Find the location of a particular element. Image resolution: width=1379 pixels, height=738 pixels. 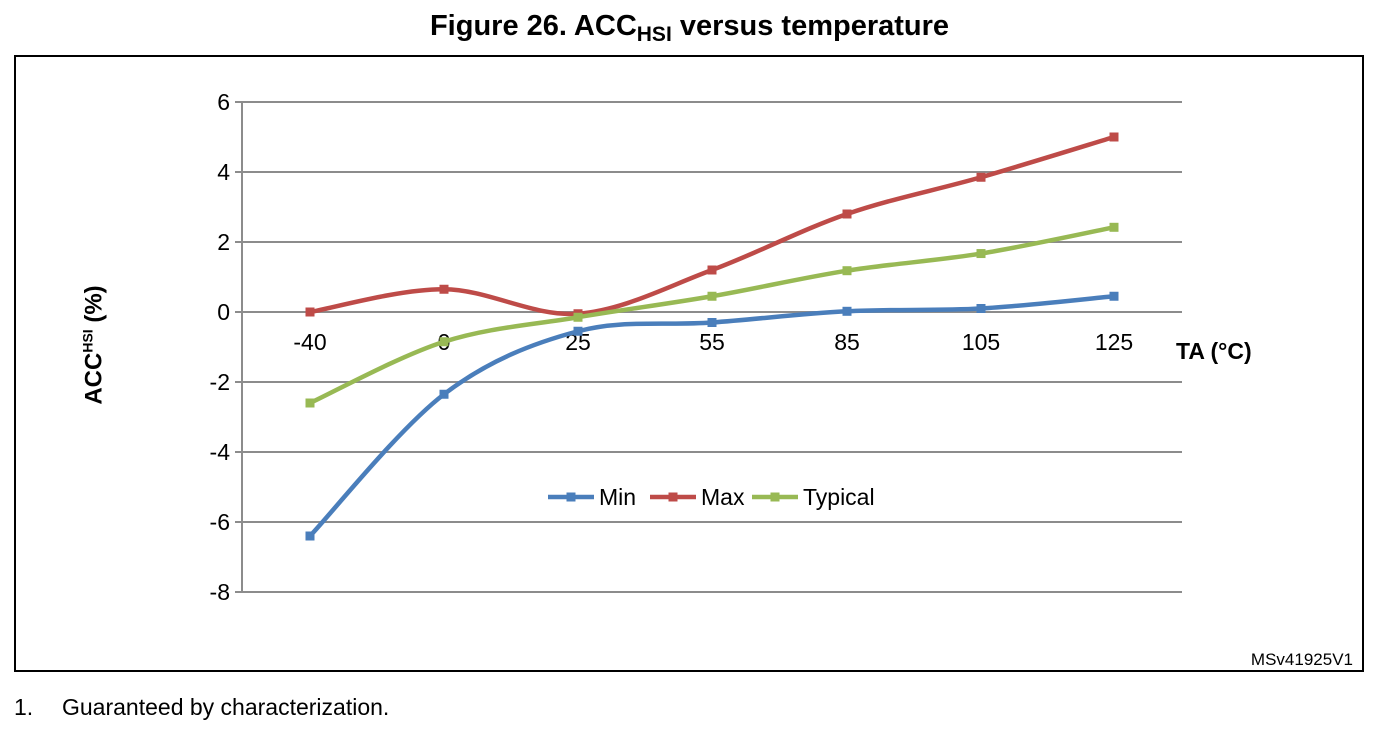

legend-label-typical: Typical is located at coordinates (839, 497).